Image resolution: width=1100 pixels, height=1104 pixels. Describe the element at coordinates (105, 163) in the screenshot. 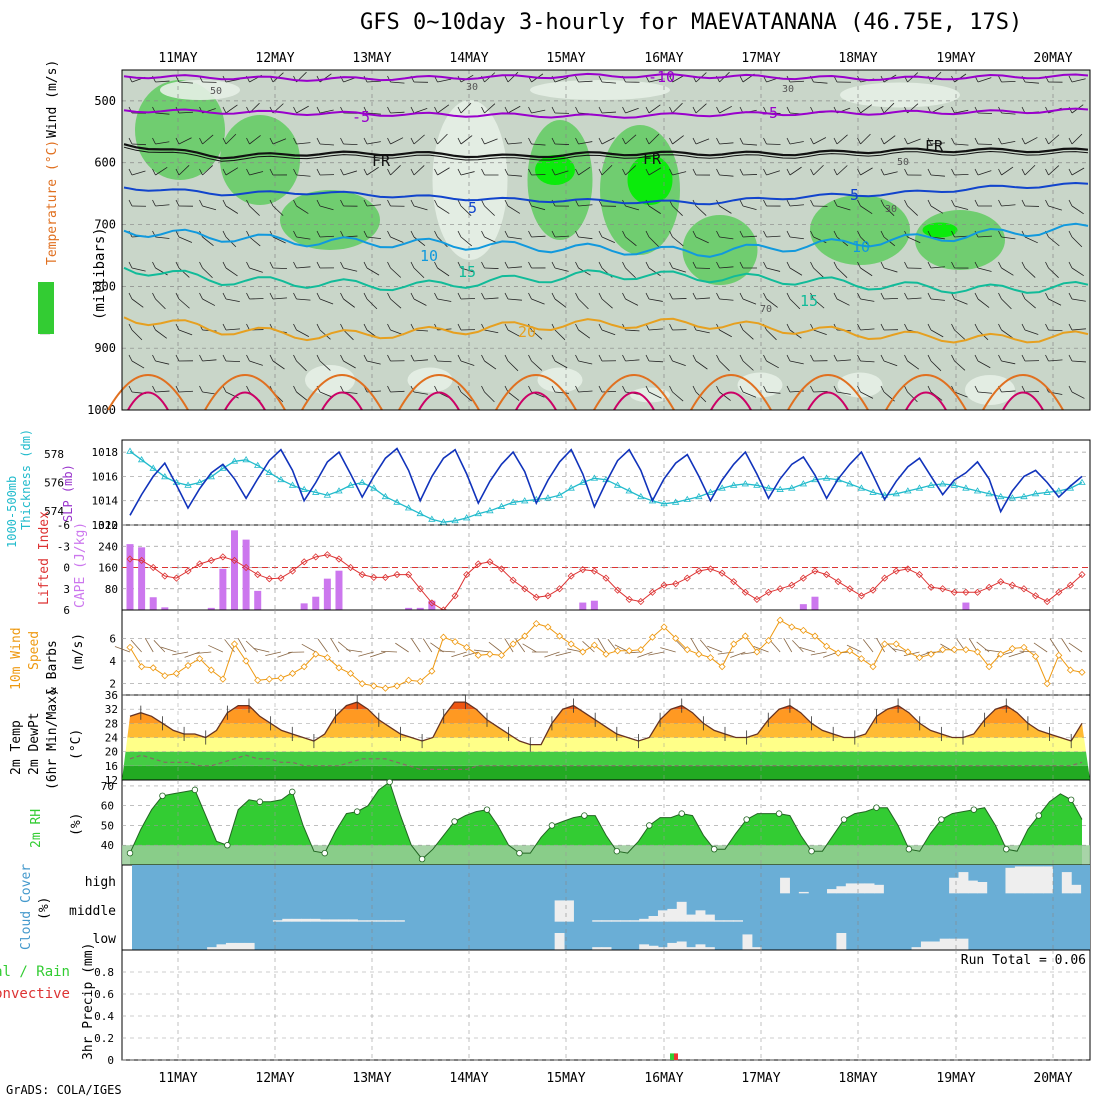

I see `pressure-tick-label: 600` at that location.